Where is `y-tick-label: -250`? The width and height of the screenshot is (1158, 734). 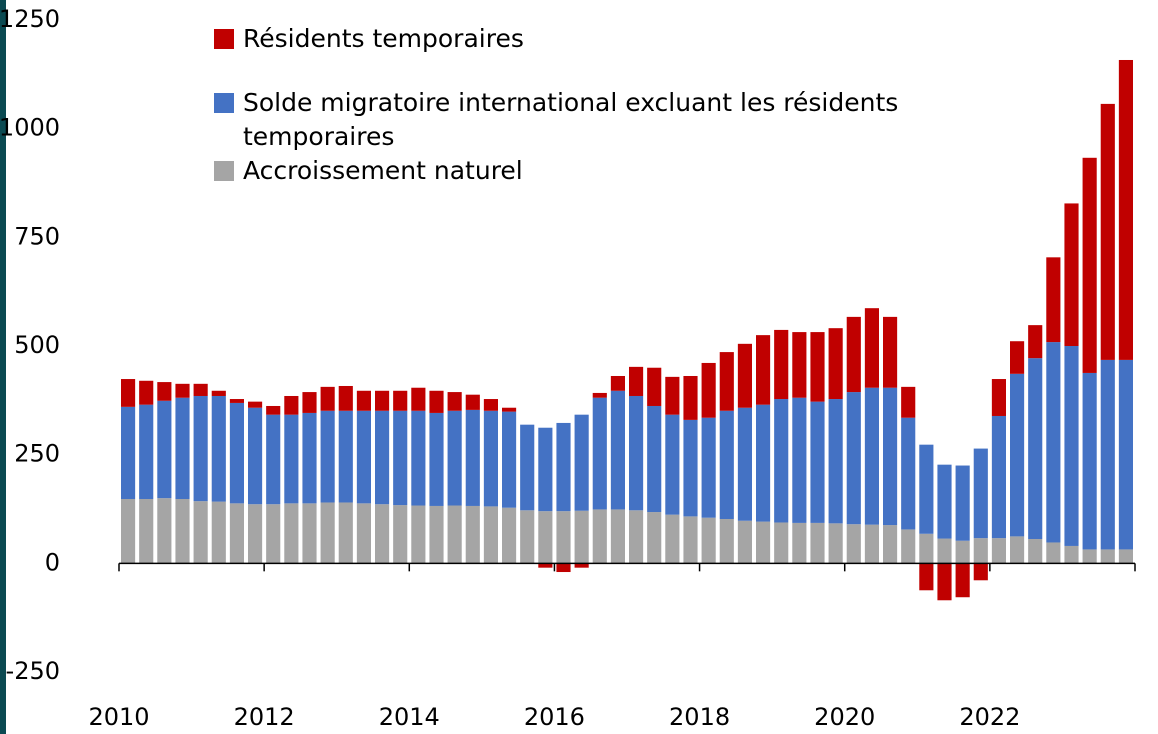
y-tick-label: -250 is located at coordinates (33, 671).